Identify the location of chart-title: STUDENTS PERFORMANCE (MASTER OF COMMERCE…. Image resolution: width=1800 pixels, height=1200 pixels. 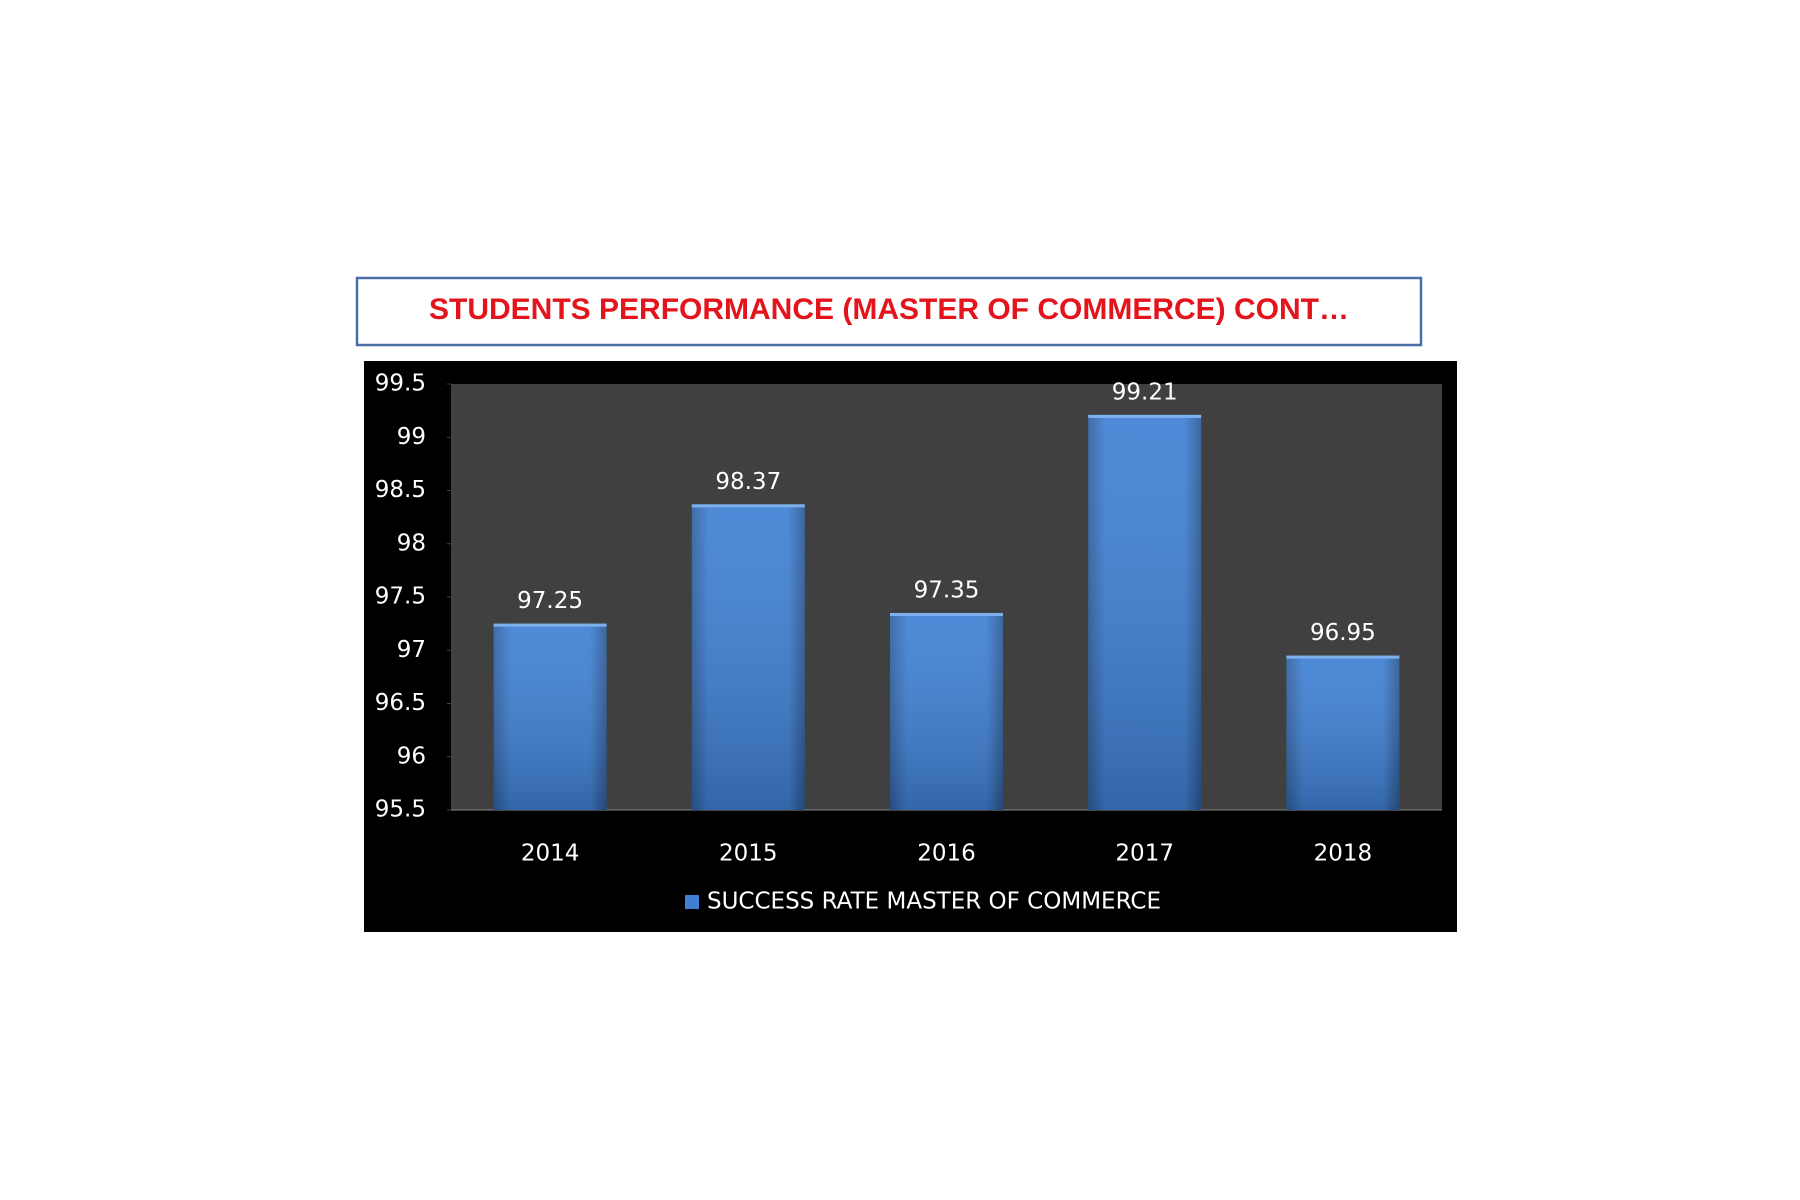
(889, 309).